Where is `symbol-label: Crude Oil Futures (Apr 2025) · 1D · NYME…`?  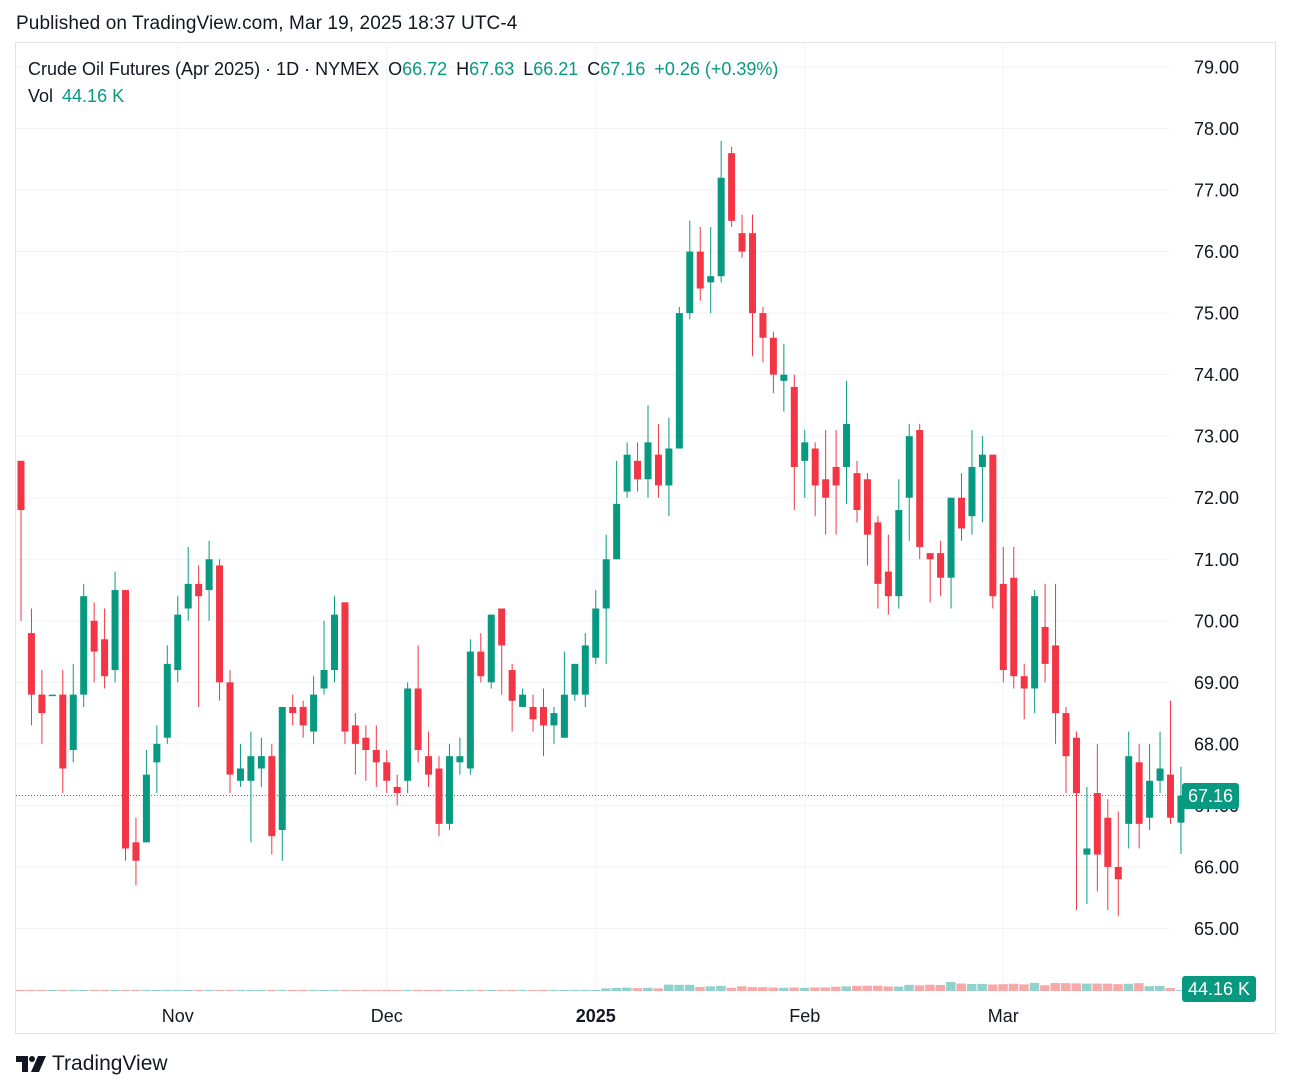 symbol-label: Crude Oil Futures (Apr 2025) · 1D · NYME… is located at coordinates (204, 69).